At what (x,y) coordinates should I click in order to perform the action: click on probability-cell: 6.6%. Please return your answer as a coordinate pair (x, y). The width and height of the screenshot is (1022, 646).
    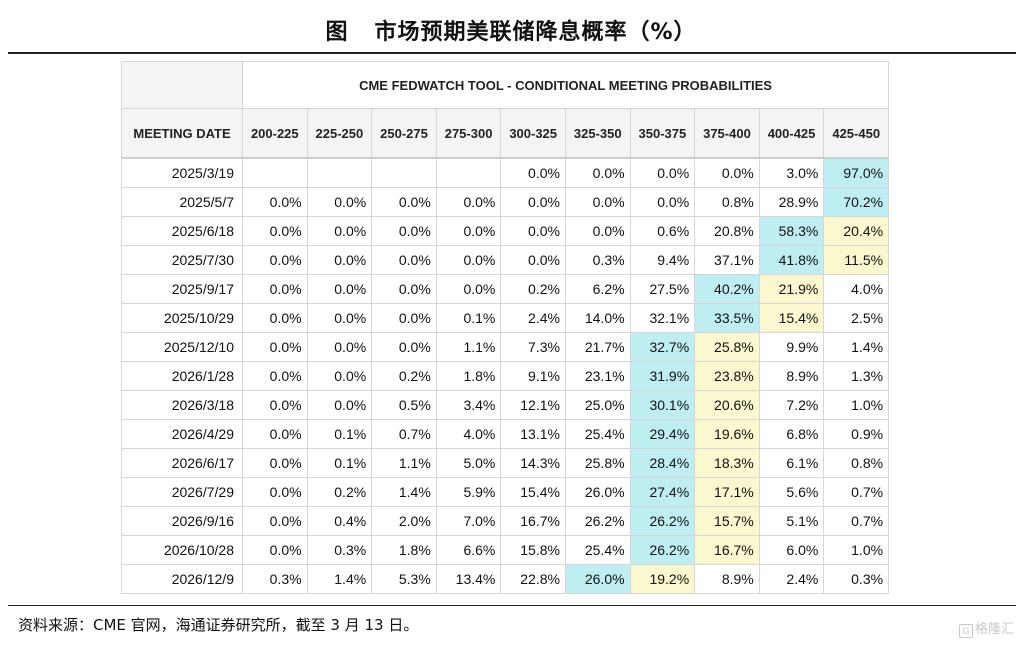
    Looking at the image, I should click on (468, 550).